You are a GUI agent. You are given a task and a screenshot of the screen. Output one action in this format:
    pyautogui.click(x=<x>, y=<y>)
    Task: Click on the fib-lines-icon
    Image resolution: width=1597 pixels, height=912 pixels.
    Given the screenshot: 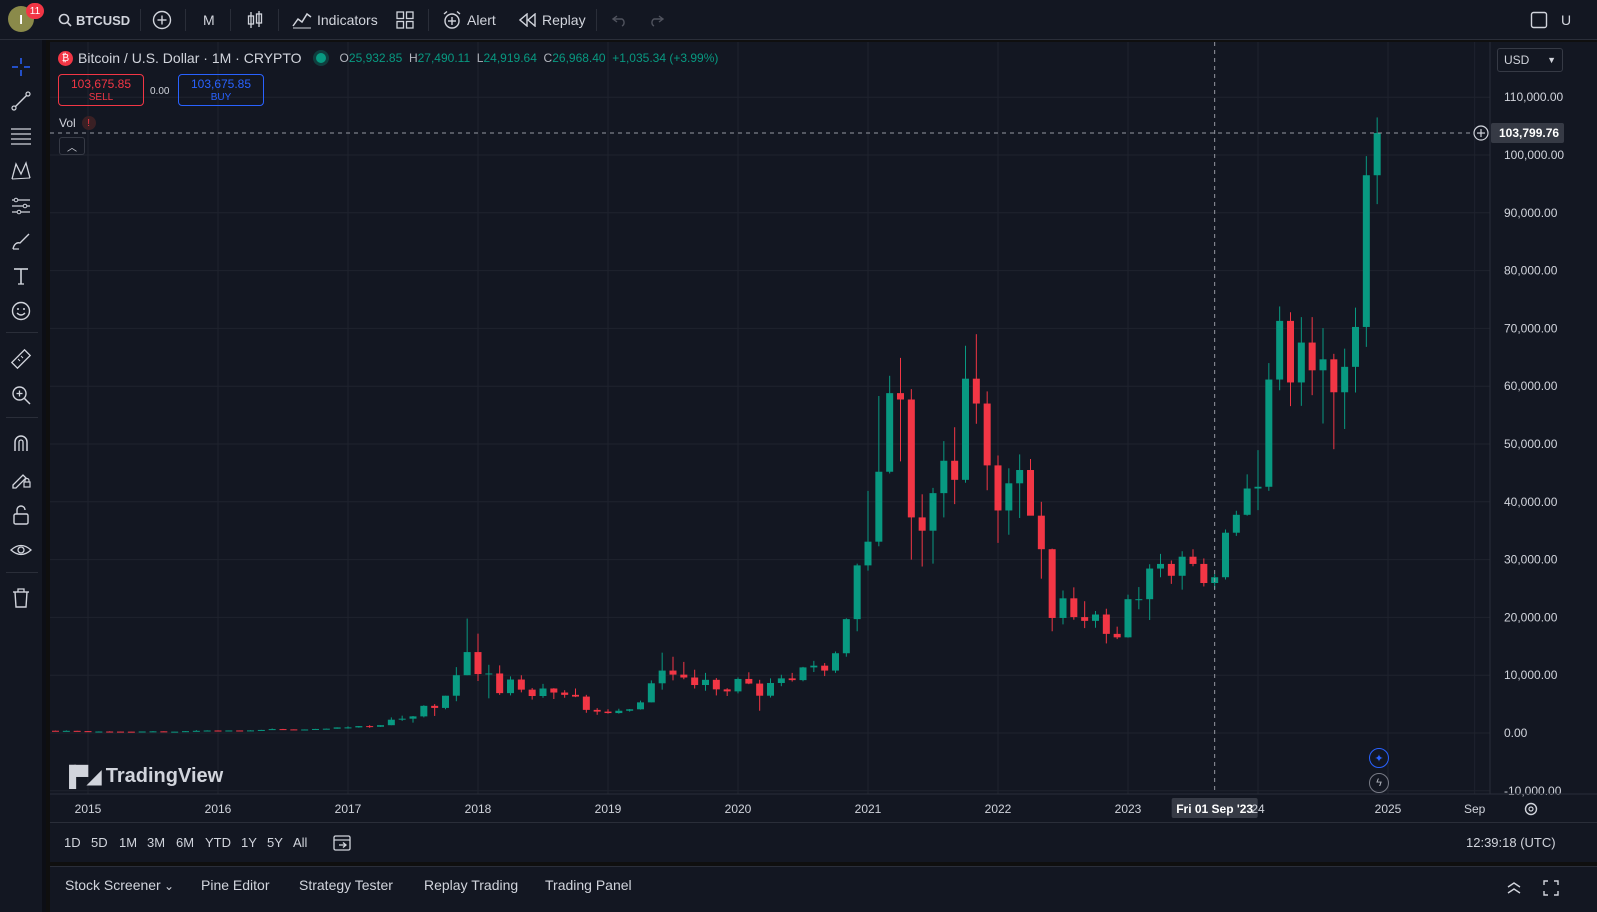 What is the action you would take?
    pyautogui.click(x=21, y=136)
    